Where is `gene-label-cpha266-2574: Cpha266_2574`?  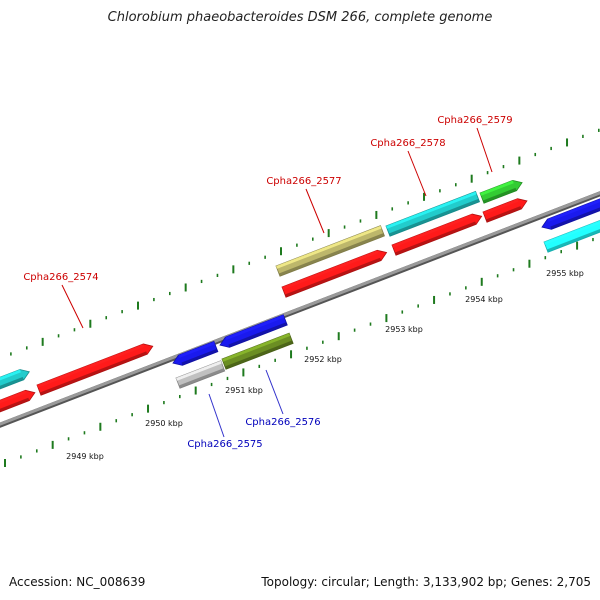 gene-label-cpha266-2574: Cpha266_2574 is located at coordinates (60, 277).